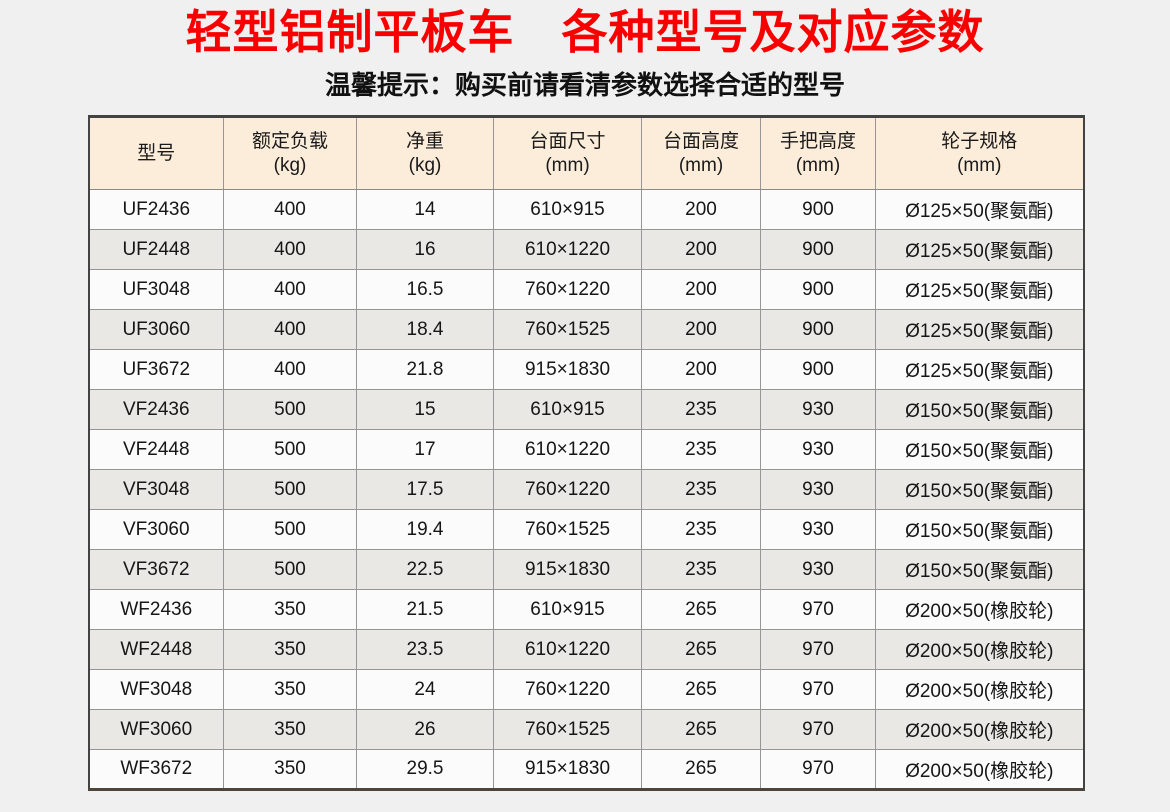 The image size is (1170, 812). Describe the element at coordinates (156, 153) in the screenshot. I see `col-header-model: 型号` at that location.